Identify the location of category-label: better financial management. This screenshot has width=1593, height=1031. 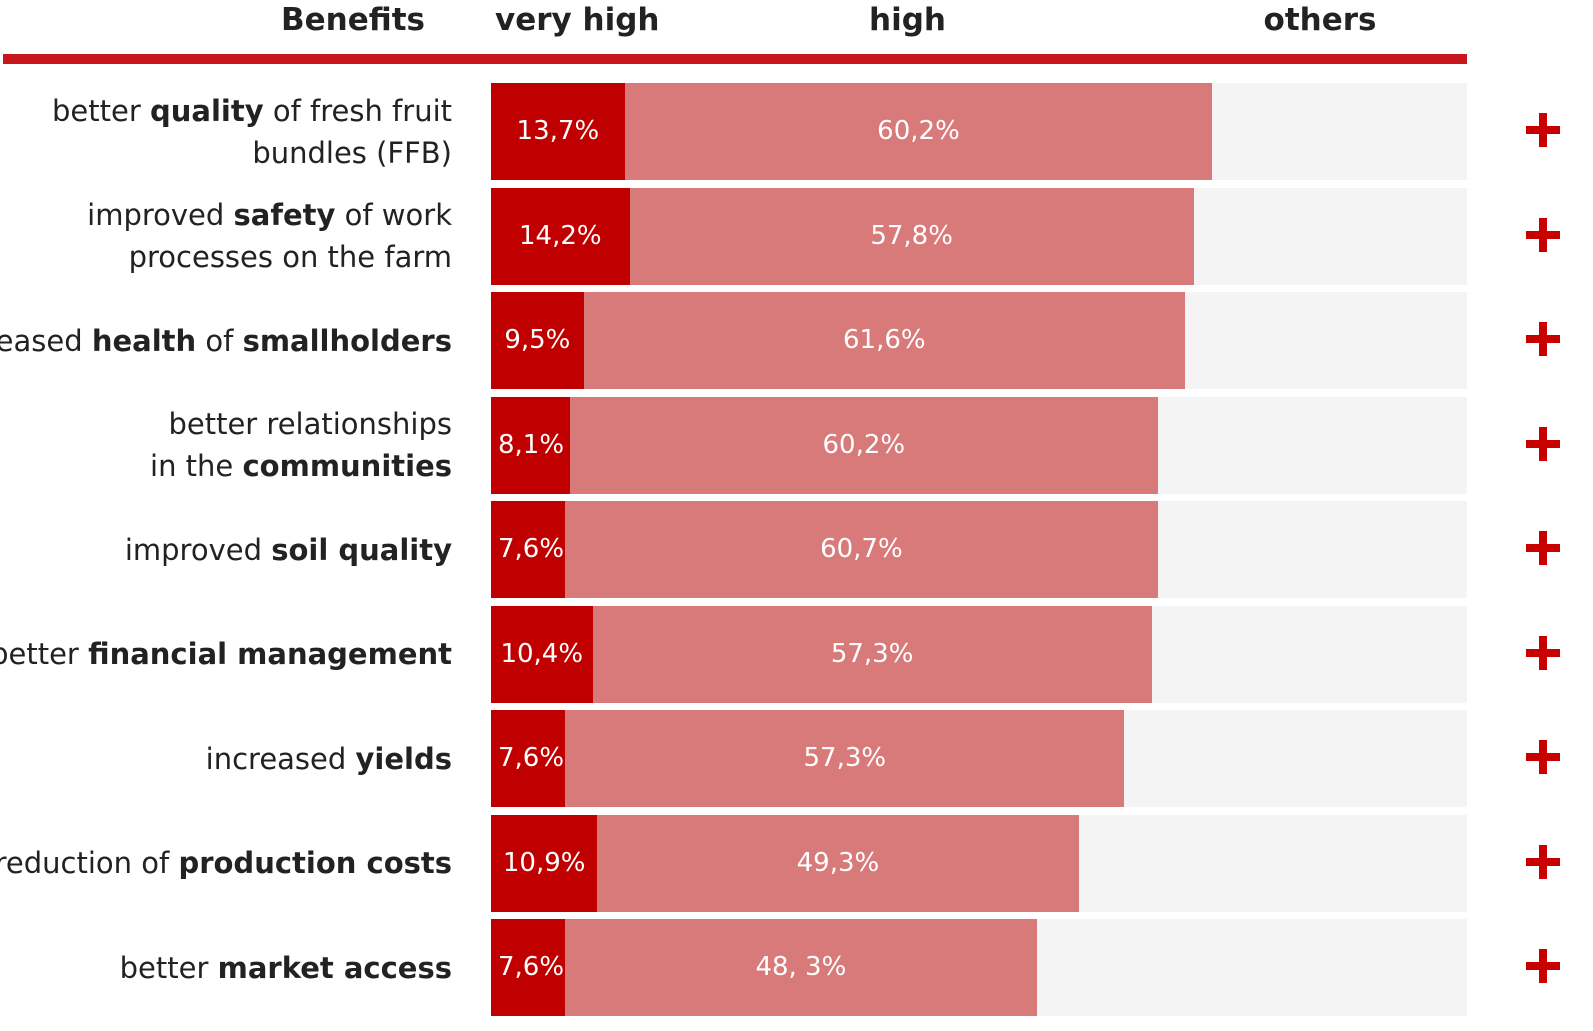
(226, 654).